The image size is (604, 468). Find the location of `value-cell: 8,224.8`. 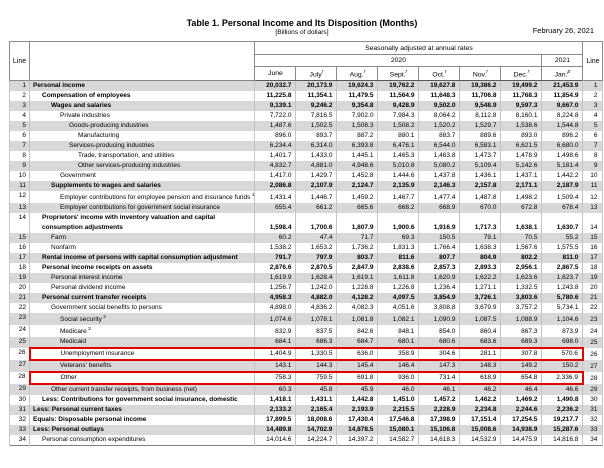

value-cell: 8,224.8 is located at coordinates (562, 116).